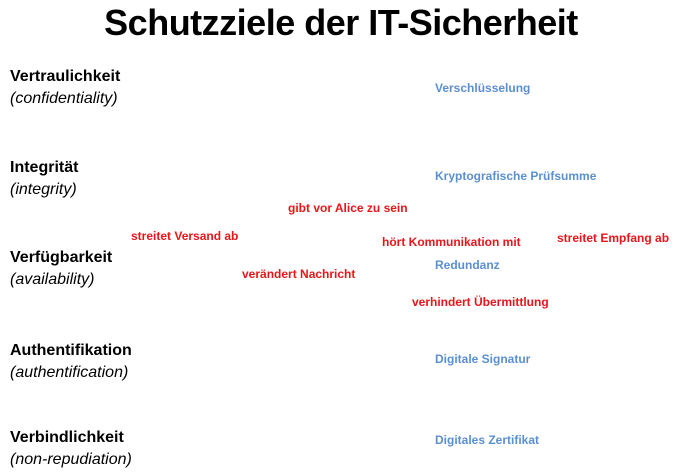 Image resolution: width=682 pixels, height=473 pixels. I want to click on goal-confidentiality: Vertraulichkeit (confidentiality), so click(65, 88).